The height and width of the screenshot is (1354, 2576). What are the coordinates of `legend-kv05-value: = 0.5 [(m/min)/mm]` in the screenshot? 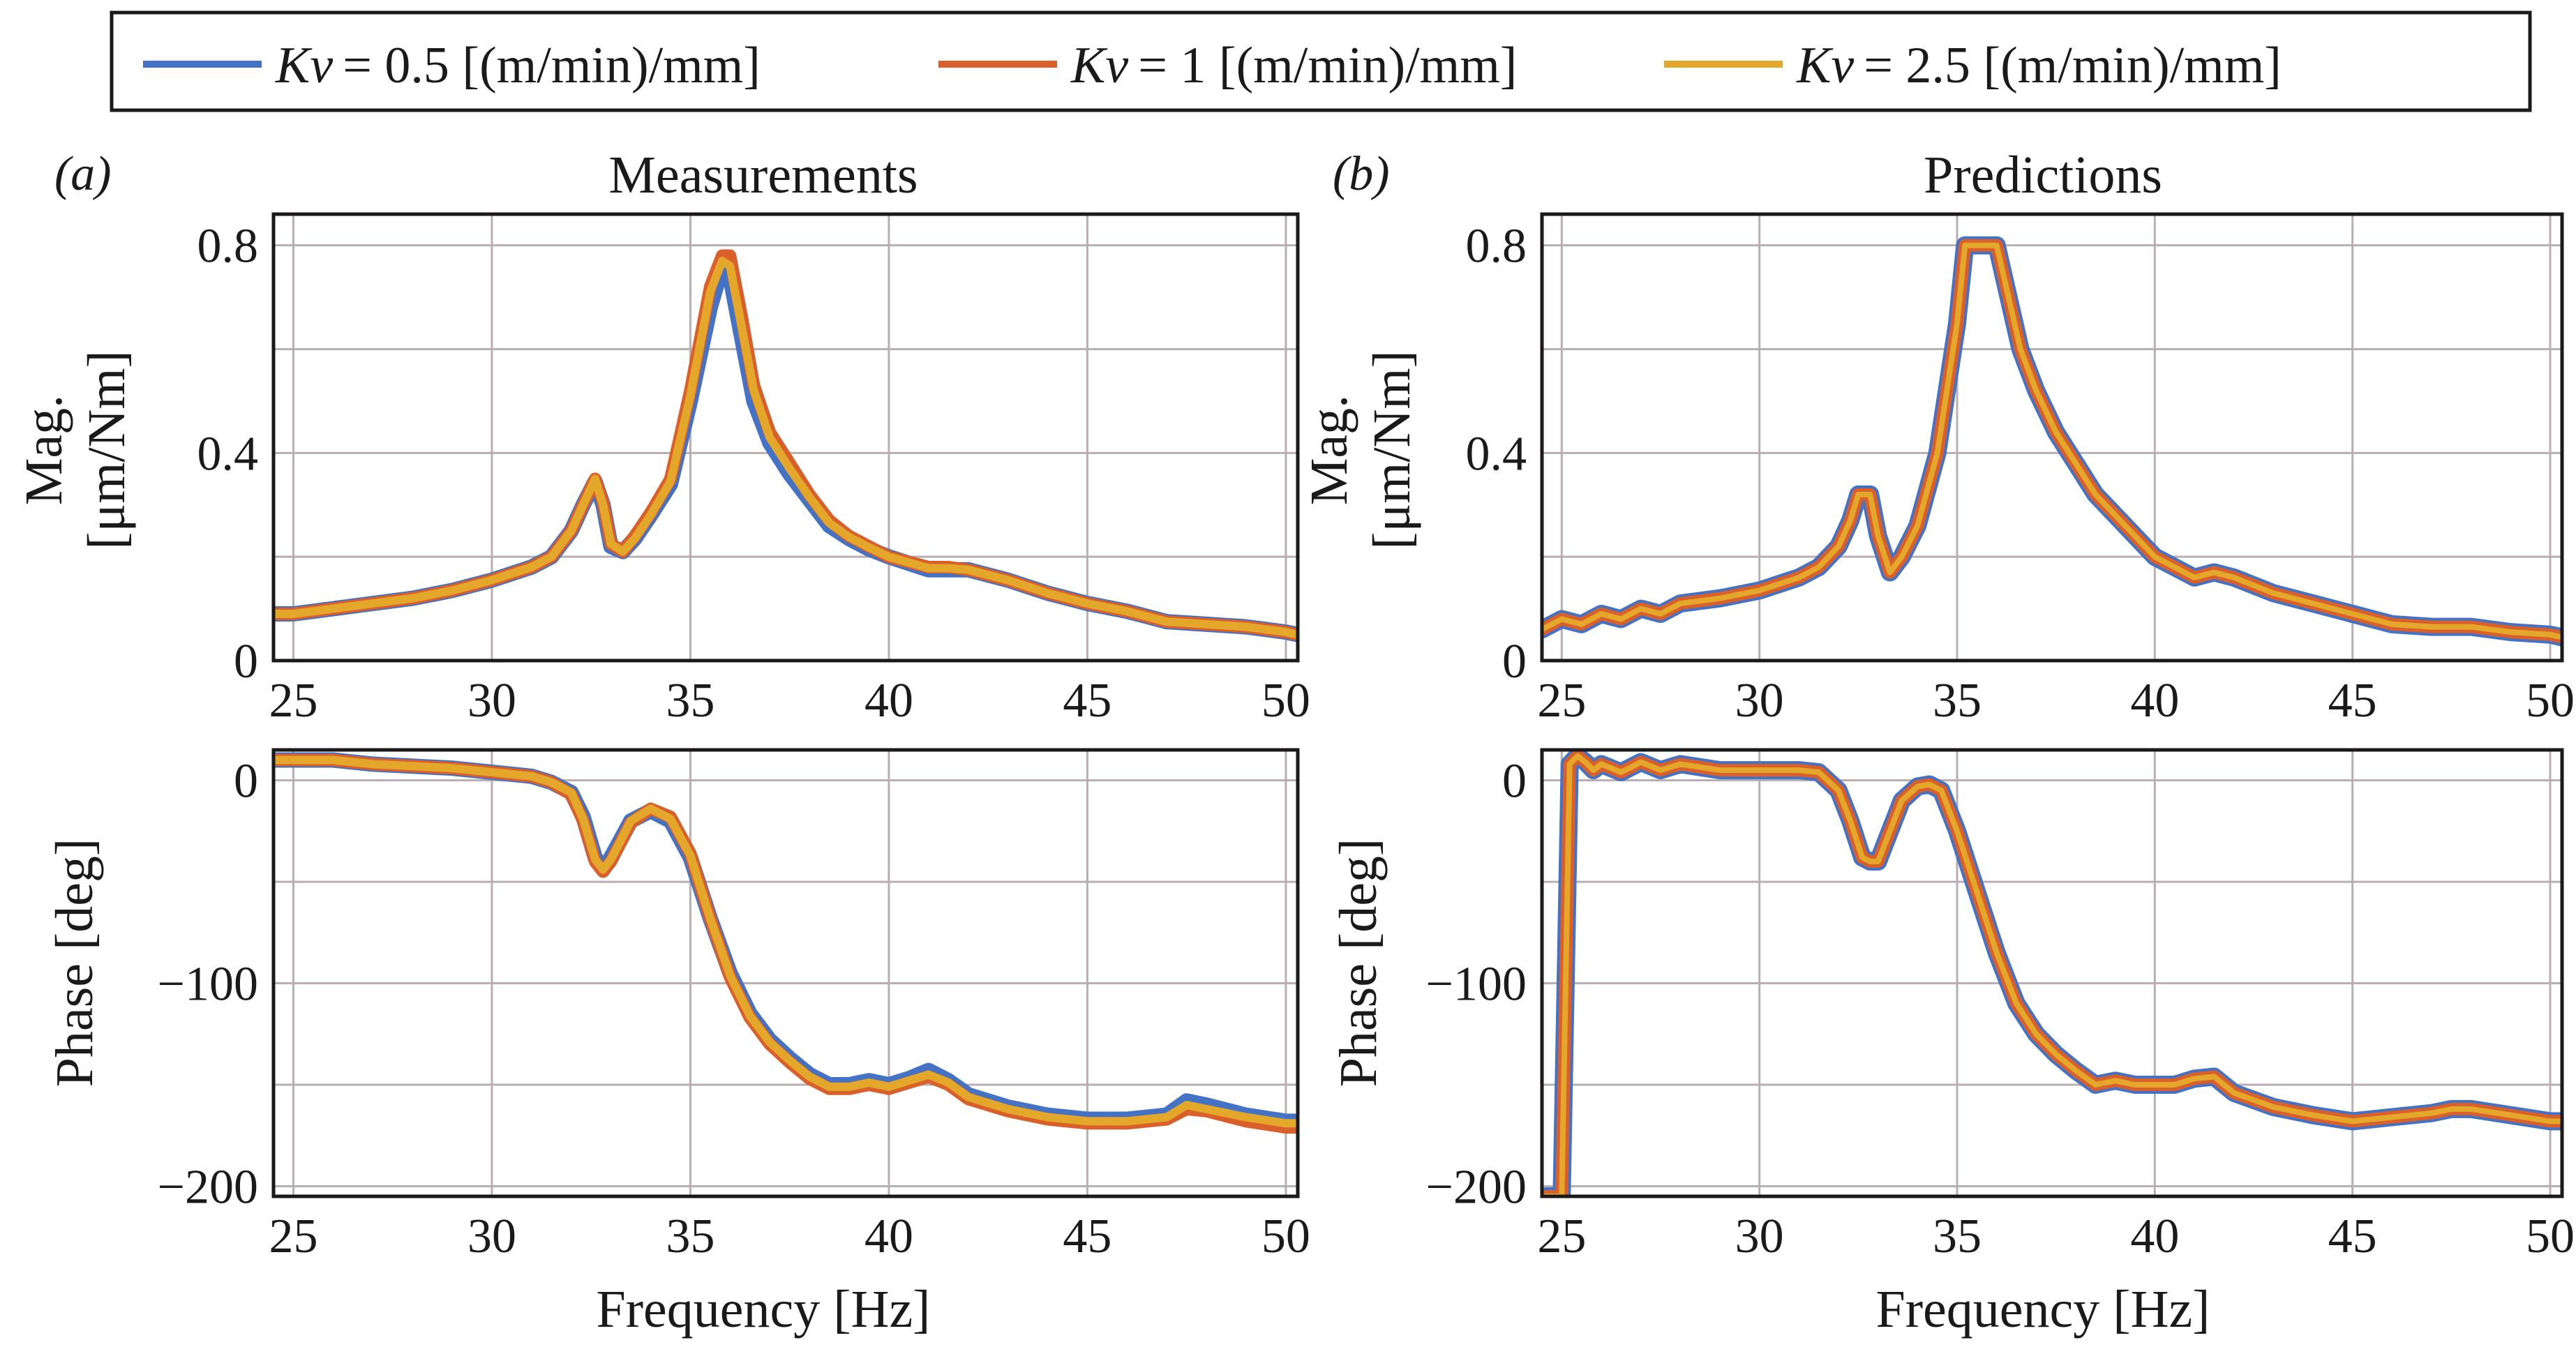 It's located at (552, 65).